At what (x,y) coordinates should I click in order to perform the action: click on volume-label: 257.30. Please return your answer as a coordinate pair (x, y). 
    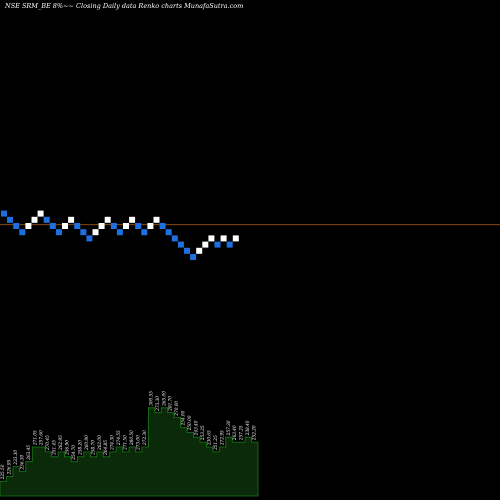
    Looking at the image, I should click on (228, 428).